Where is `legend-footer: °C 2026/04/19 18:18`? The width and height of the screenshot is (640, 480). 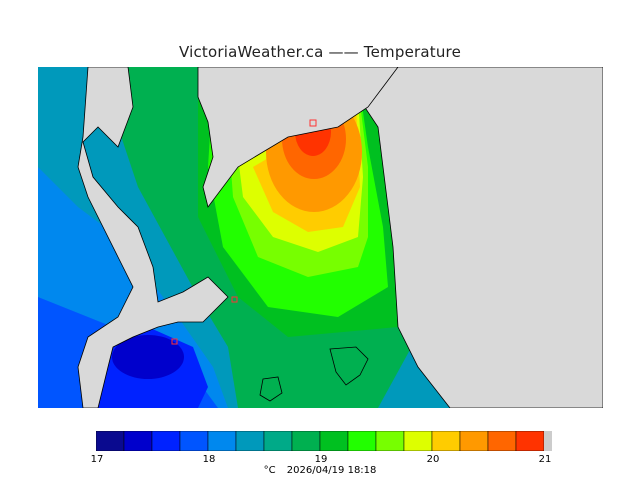 legend-footer: °C 2026/04/19 18:18 is located at coordinates (320, 470).